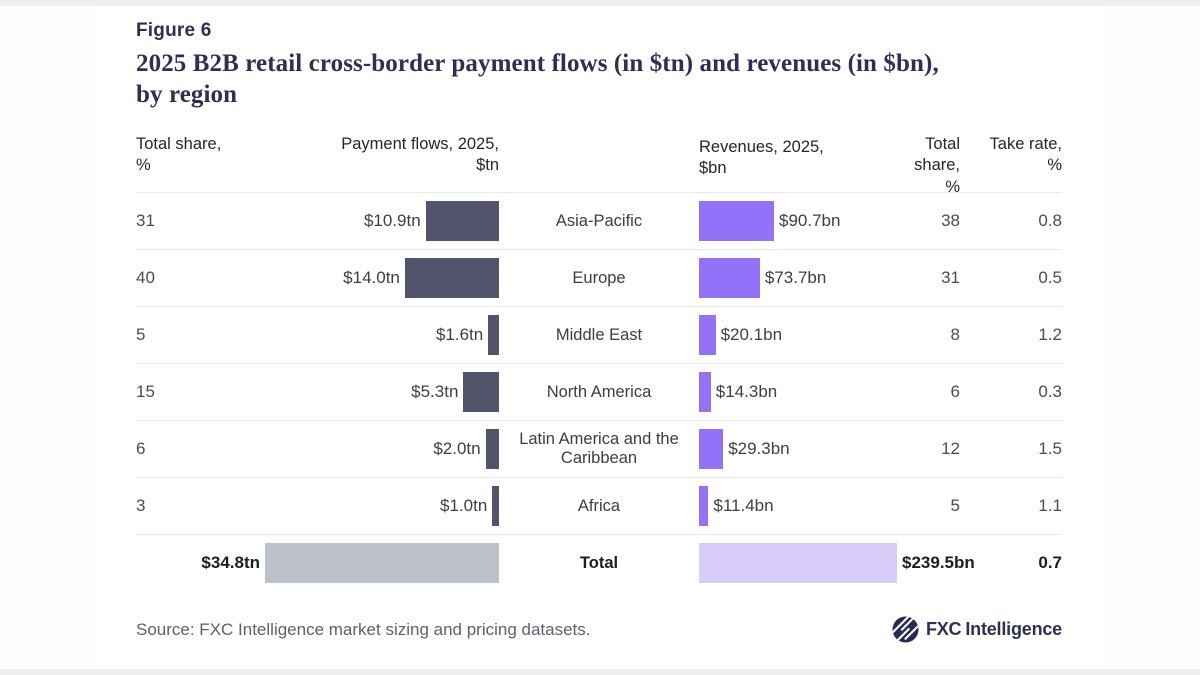 This screenshot has width=1200, height=675. I want to click on region-label: Middle East, so click(599, 334).